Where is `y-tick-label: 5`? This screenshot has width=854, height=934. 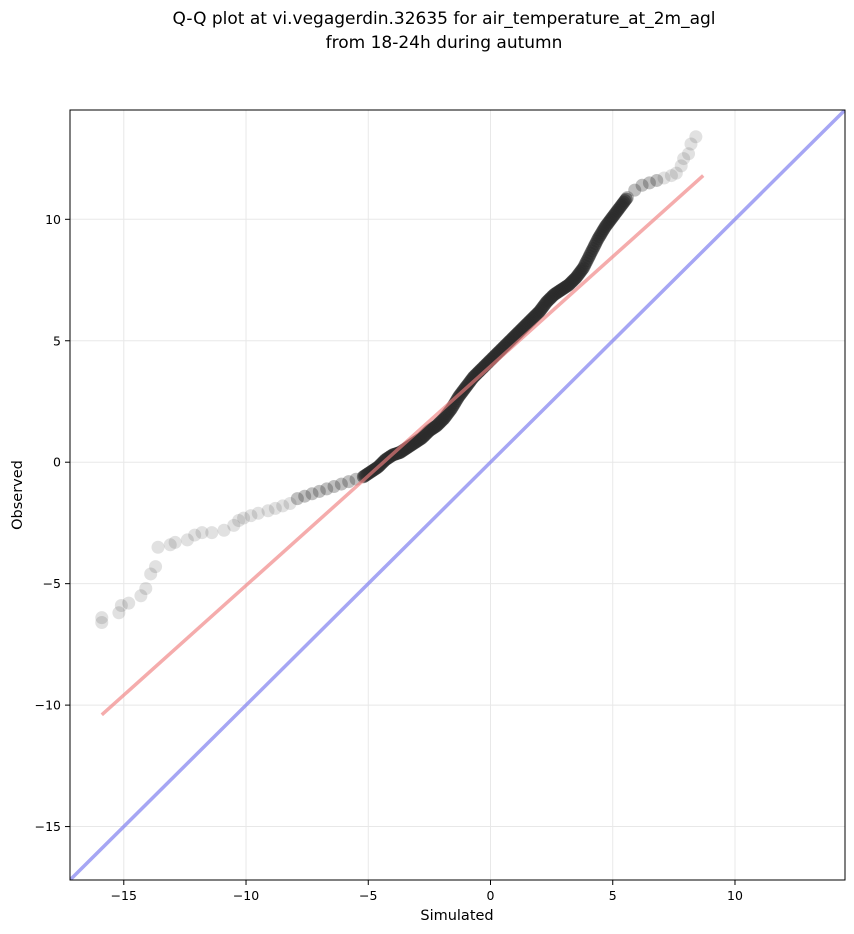 y-tick-label: 5 is located at coordinates (57, 340).